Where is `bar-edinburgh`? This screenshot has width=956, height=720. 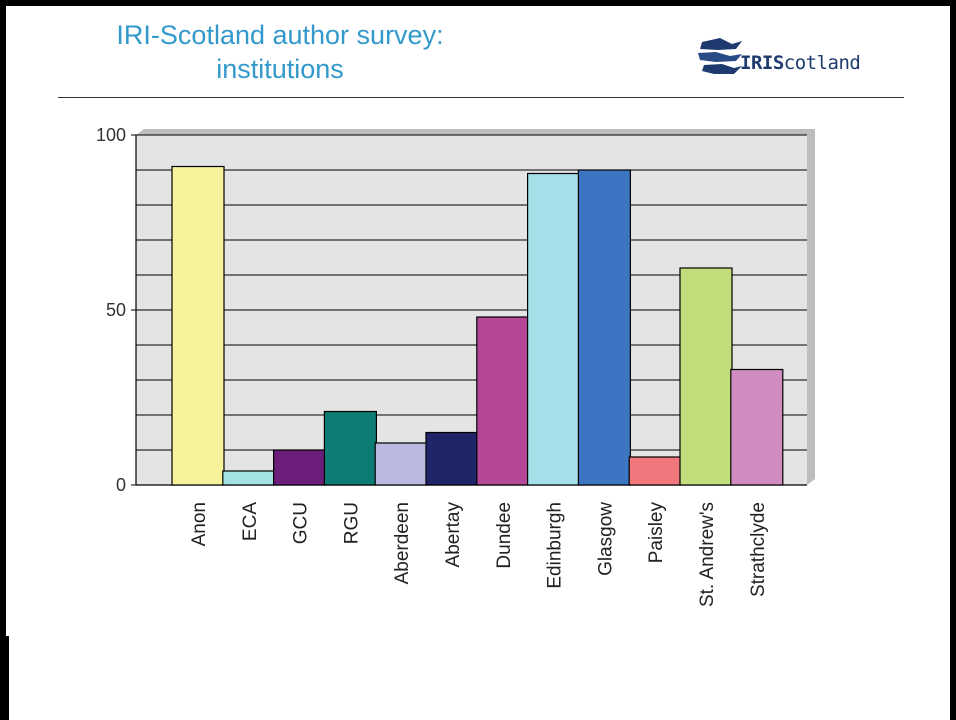
bar-edinburgh is located at coordinates (553, 329).